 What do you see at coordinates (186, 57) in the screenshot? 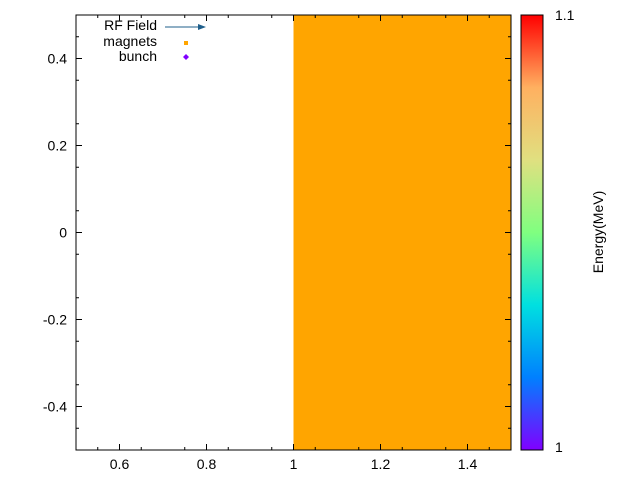
I see `legend-diamond-icon` at bounding box center [186, 57].